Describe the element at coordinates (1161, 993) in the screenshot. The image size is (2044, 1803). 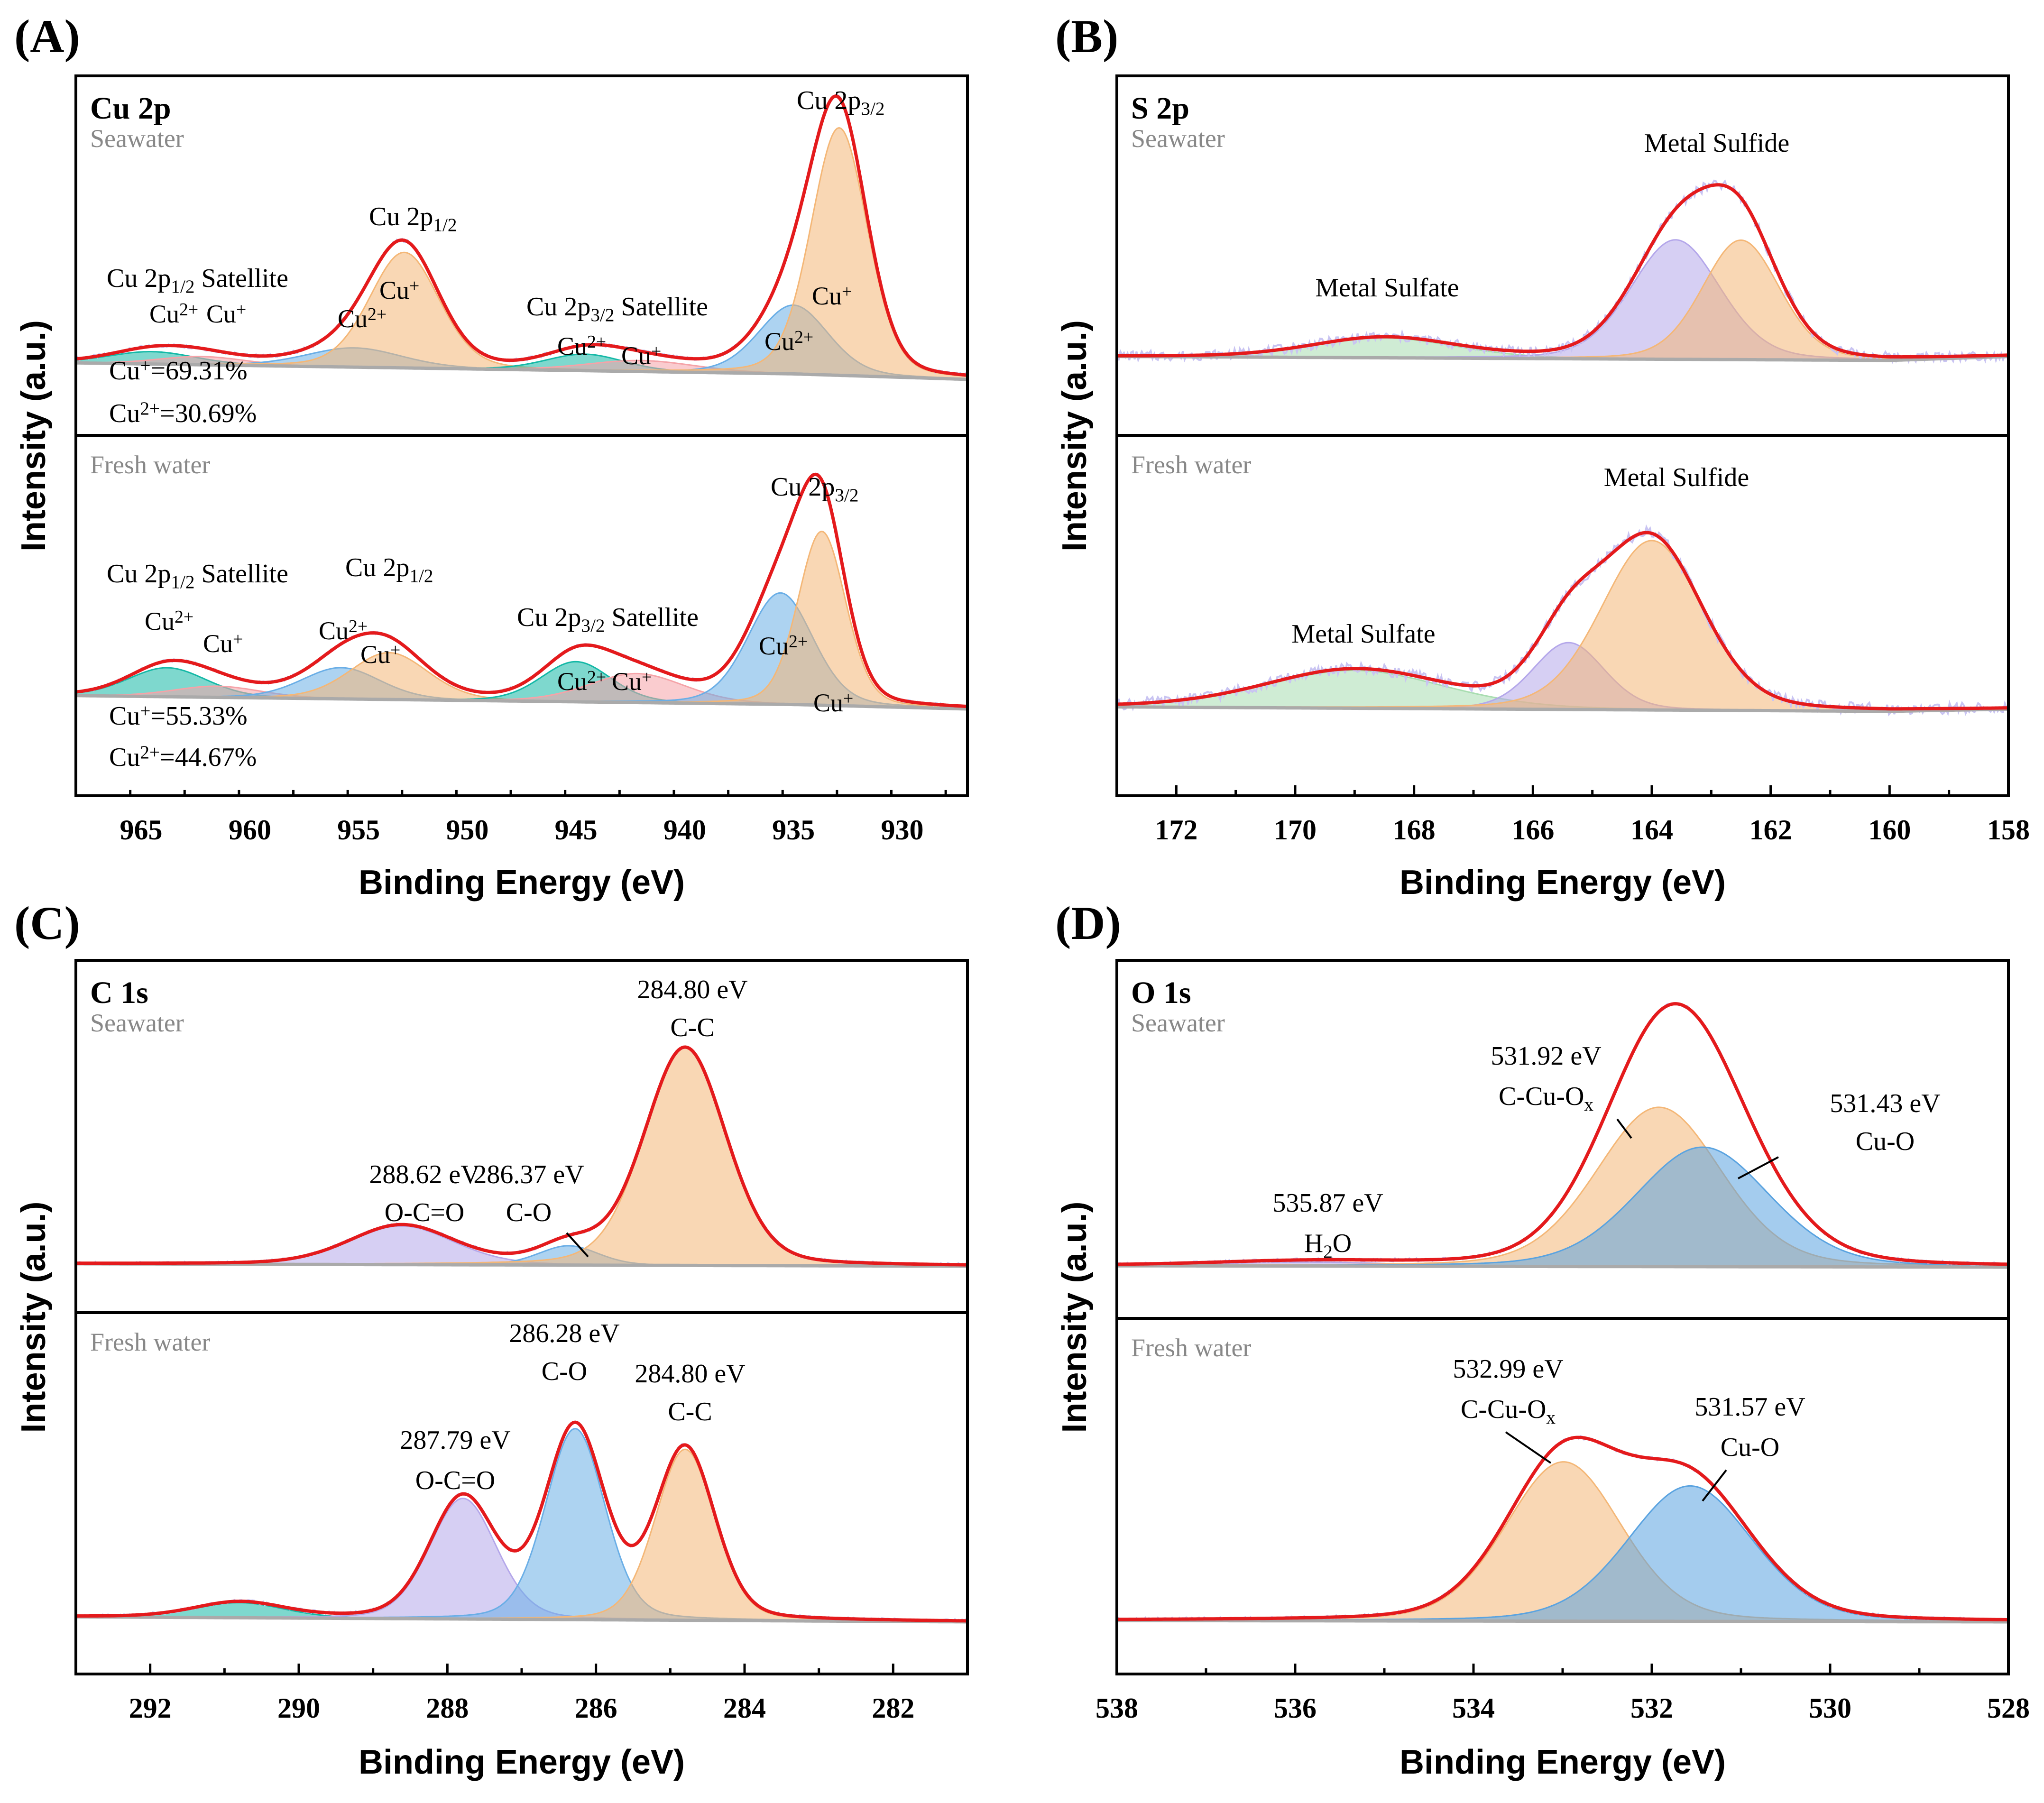
I see `element-title-part: O 1s` at that location.